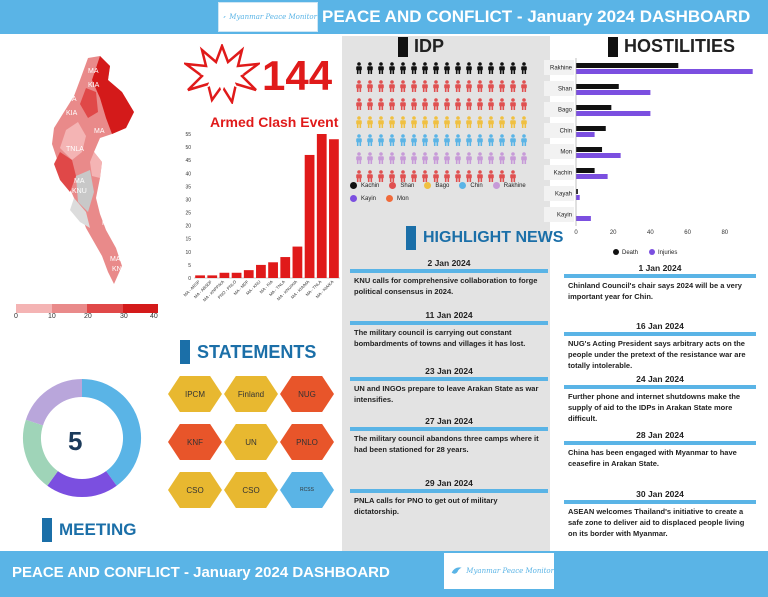 This screenshot has width=768, height=597. I want to click on statement-hex: CSO, so click(251, 490).